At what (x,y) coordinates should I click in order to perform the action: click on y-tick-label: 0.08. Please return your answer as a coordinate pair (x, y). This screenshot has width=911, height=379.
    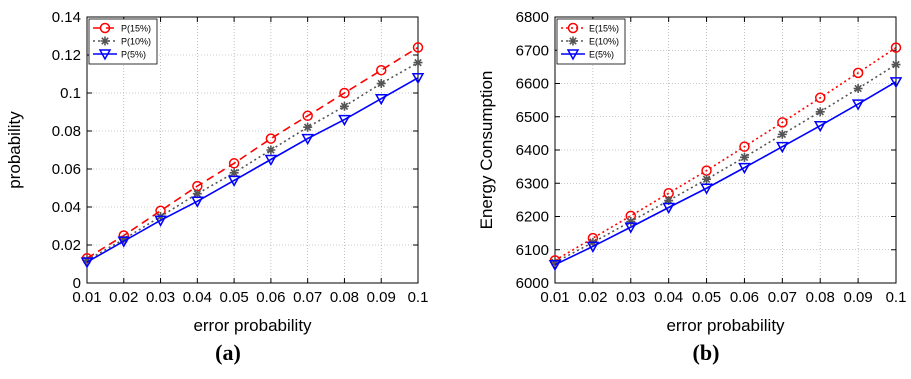
    Looking at the image, I should click on (66, 131).